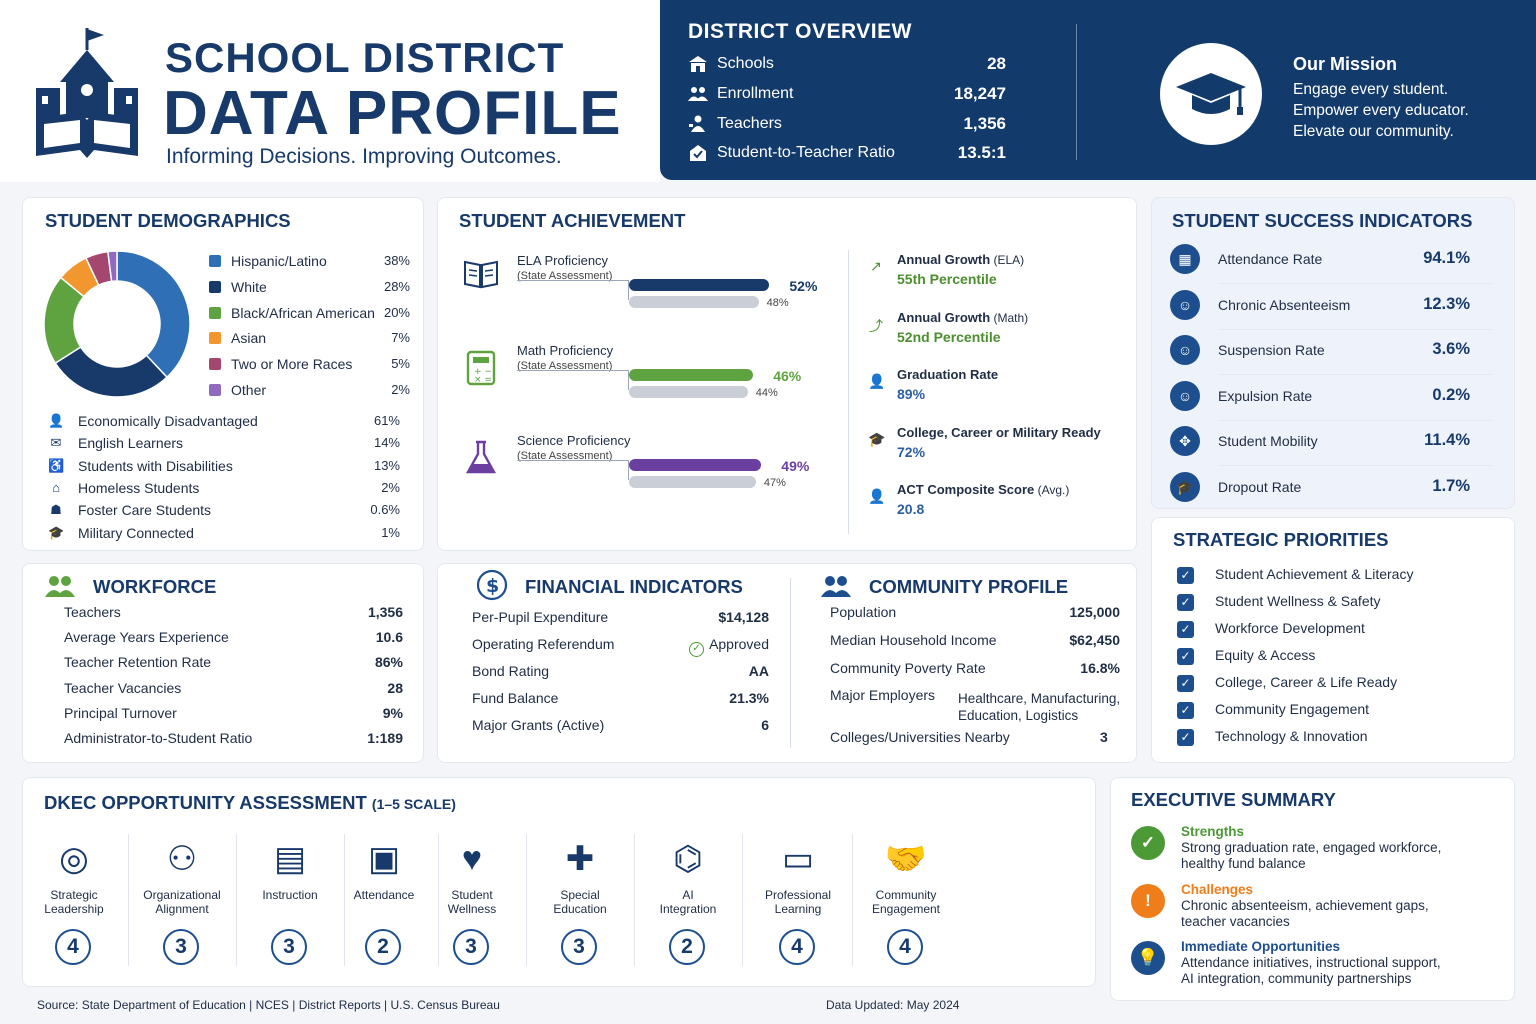 Image resolution: width=1536 pixels, height=1024 pixels. I want to click on success-value: 11.4%, so click(1447, 440).